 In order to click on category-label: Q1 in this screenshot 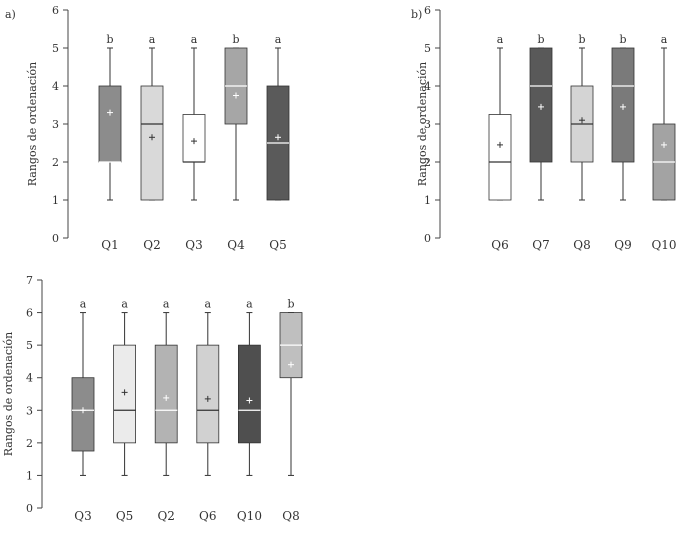, I will do `click(109, 245)`.